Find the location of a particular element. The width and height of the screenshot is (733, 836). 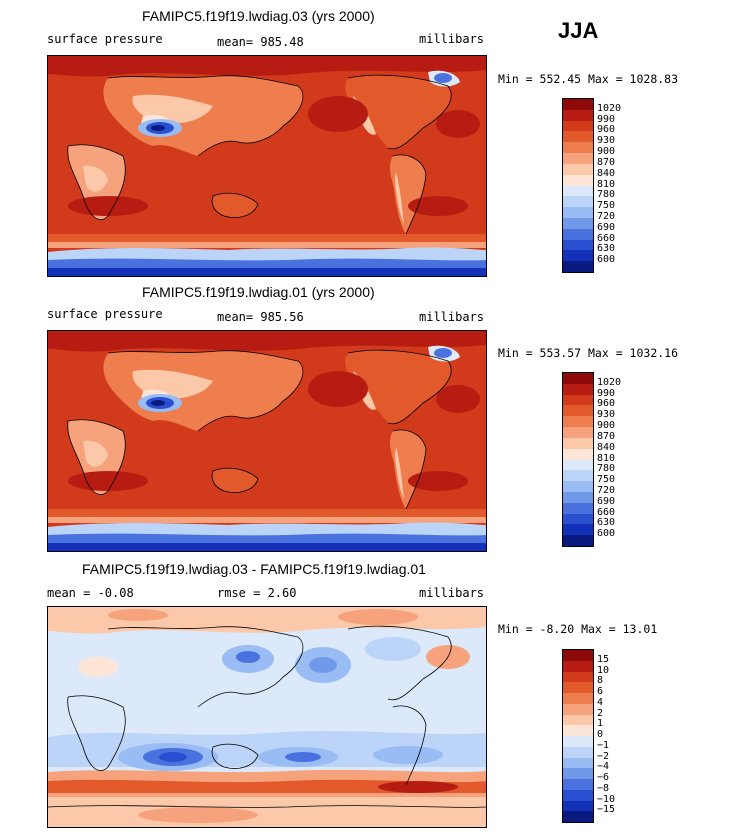

colorbar-tick-label: −4 is located at coordinates (603, 767).